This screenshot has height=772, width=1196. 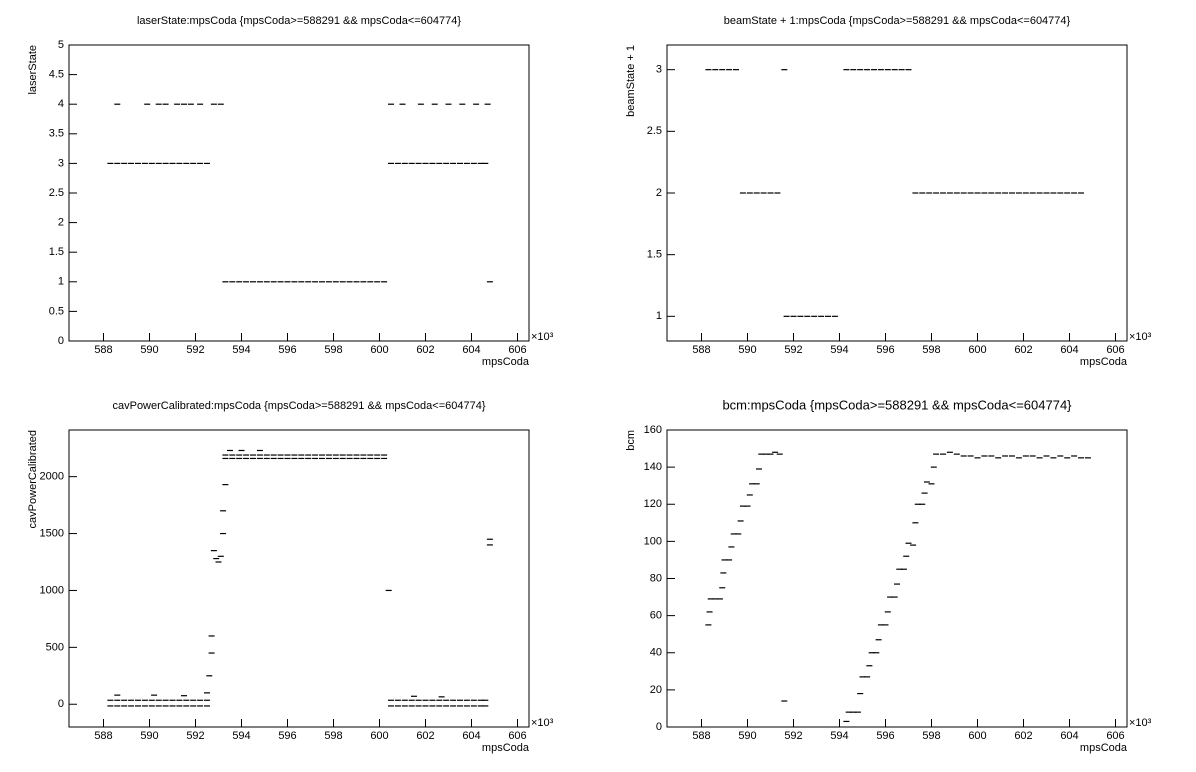 I want to click on x-tick-label: 594, so click(x=839, y=350).